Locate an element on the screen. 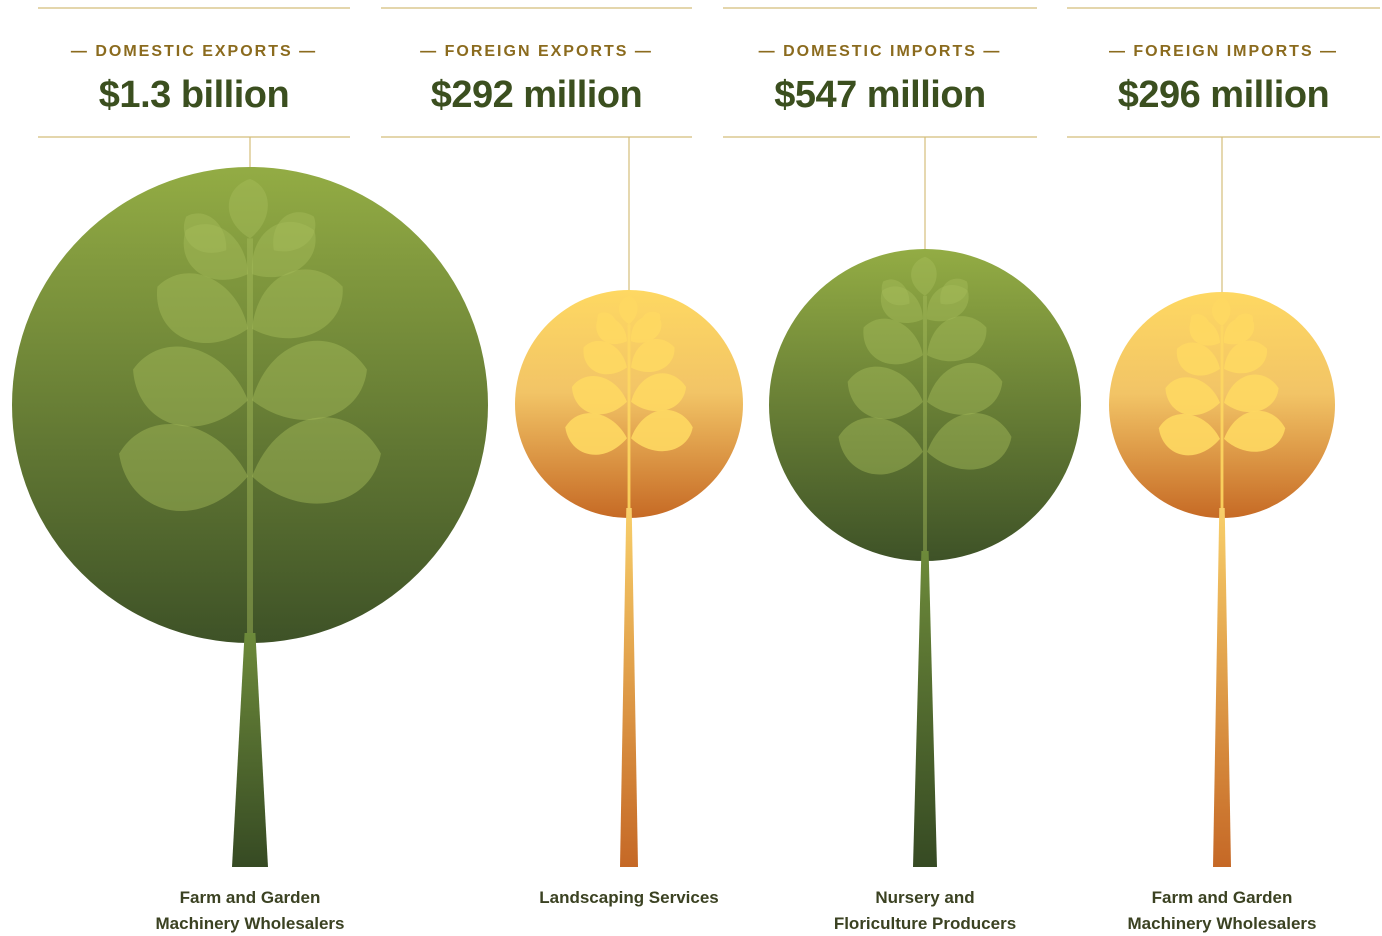 The width and height of the screenshot is (1382, 936). panel-label: — DOMESTIC EXPORTS — is located at coordinates (194, 51).